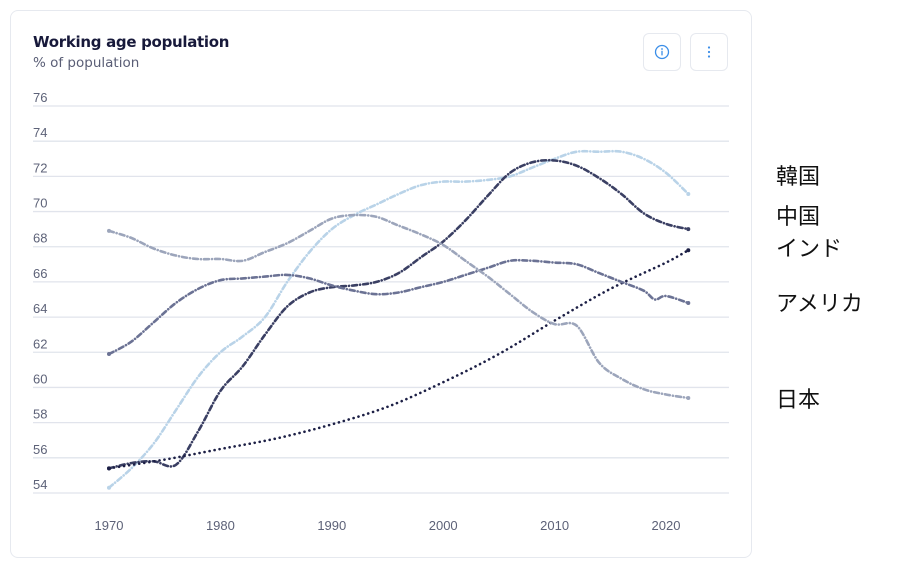 The width and height of the screenshot is (914, 582). Describe the element at coordinates (40, 132) in the screenshot. I see `y-tick-label: 74` at that location.